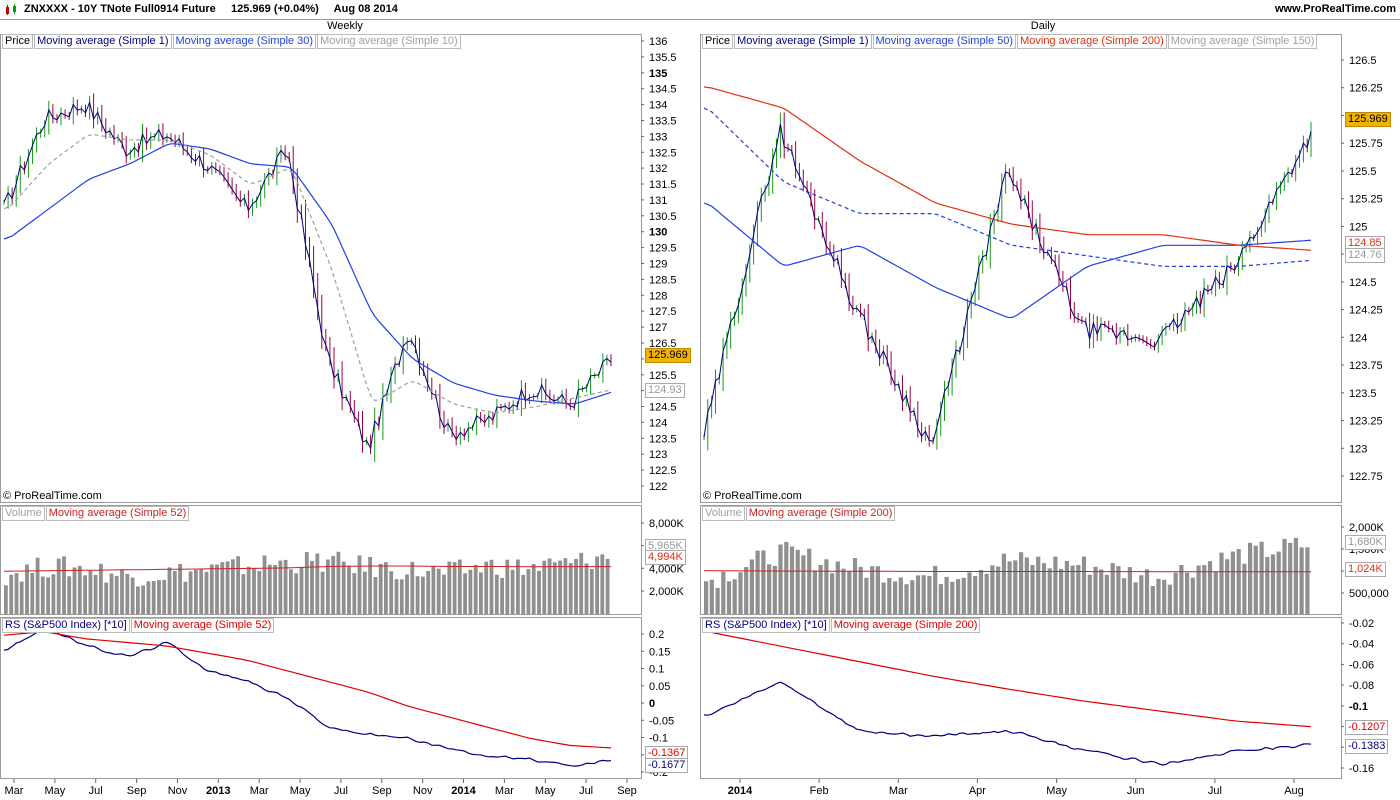 The image size is (1400, 800). Describe the element at coordinates (463, 791) in the screenshot. I see `w-x-axis-label: 2014` at that location.